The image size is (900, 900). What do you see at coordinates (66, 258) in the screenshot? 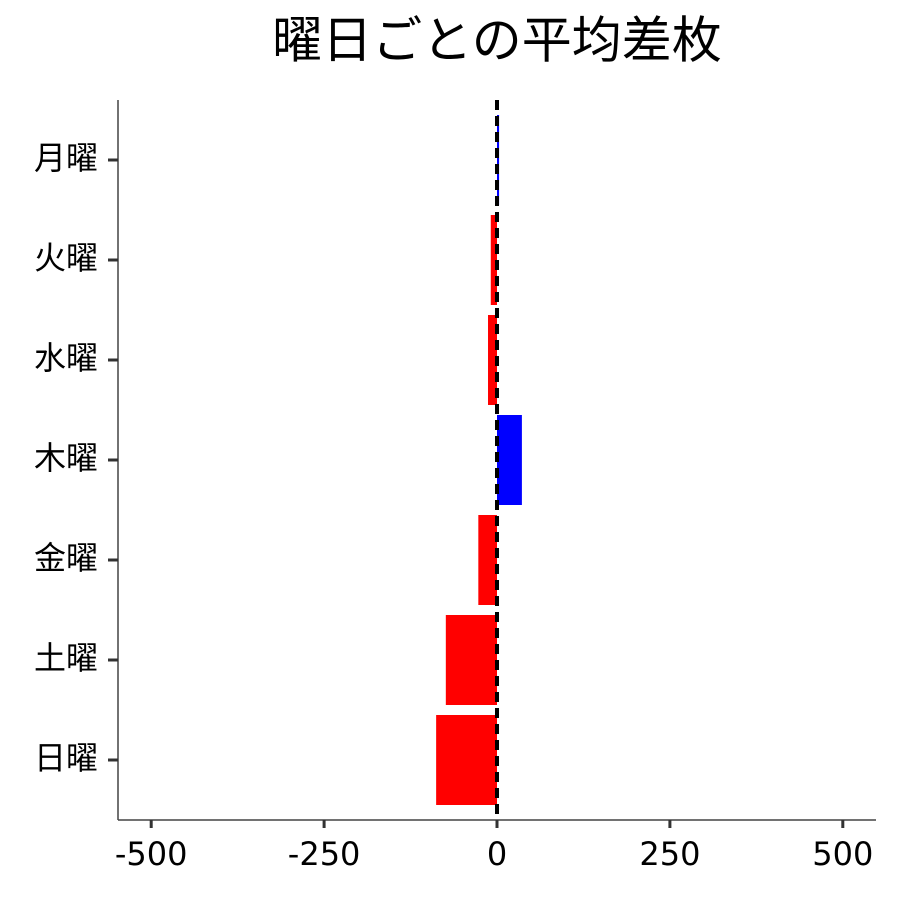
I see `y-tick-label: 火曜` at bounding box center [66, 258].